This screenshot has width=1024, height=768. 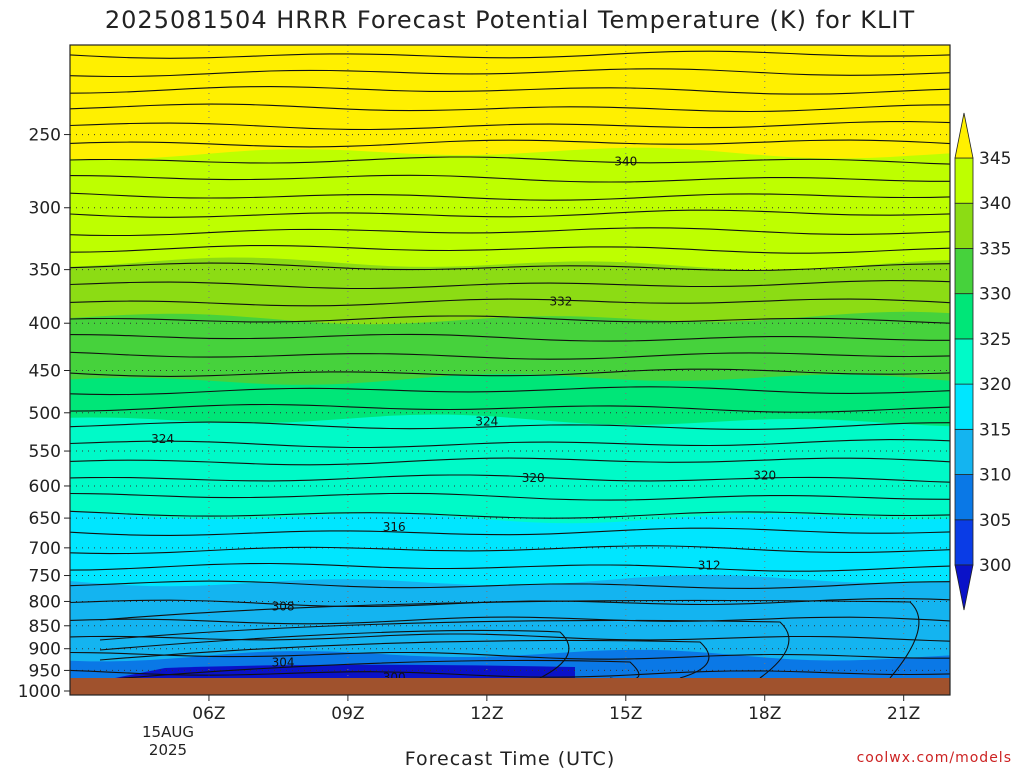 What do you see at coordinates (45, 371) in the screenshot?
I see `y-tick-label: 450` at bounding box center [45, 371].